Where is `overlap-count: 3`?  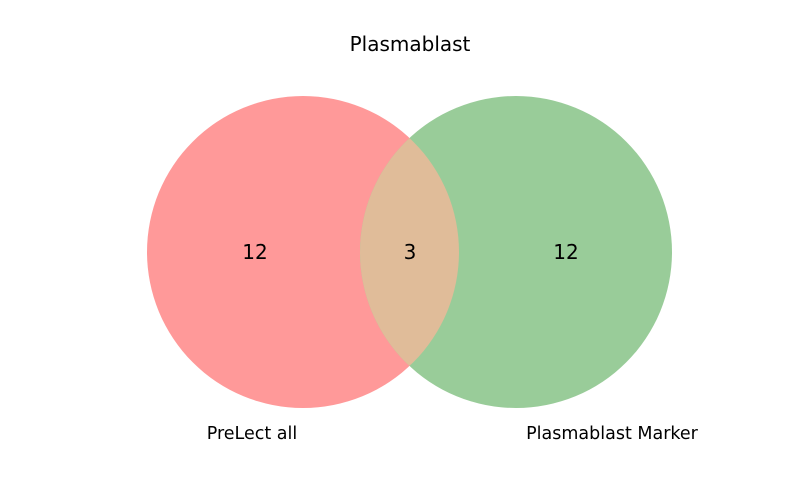 overlap-count: 3 is located at coordinates (410, 252).